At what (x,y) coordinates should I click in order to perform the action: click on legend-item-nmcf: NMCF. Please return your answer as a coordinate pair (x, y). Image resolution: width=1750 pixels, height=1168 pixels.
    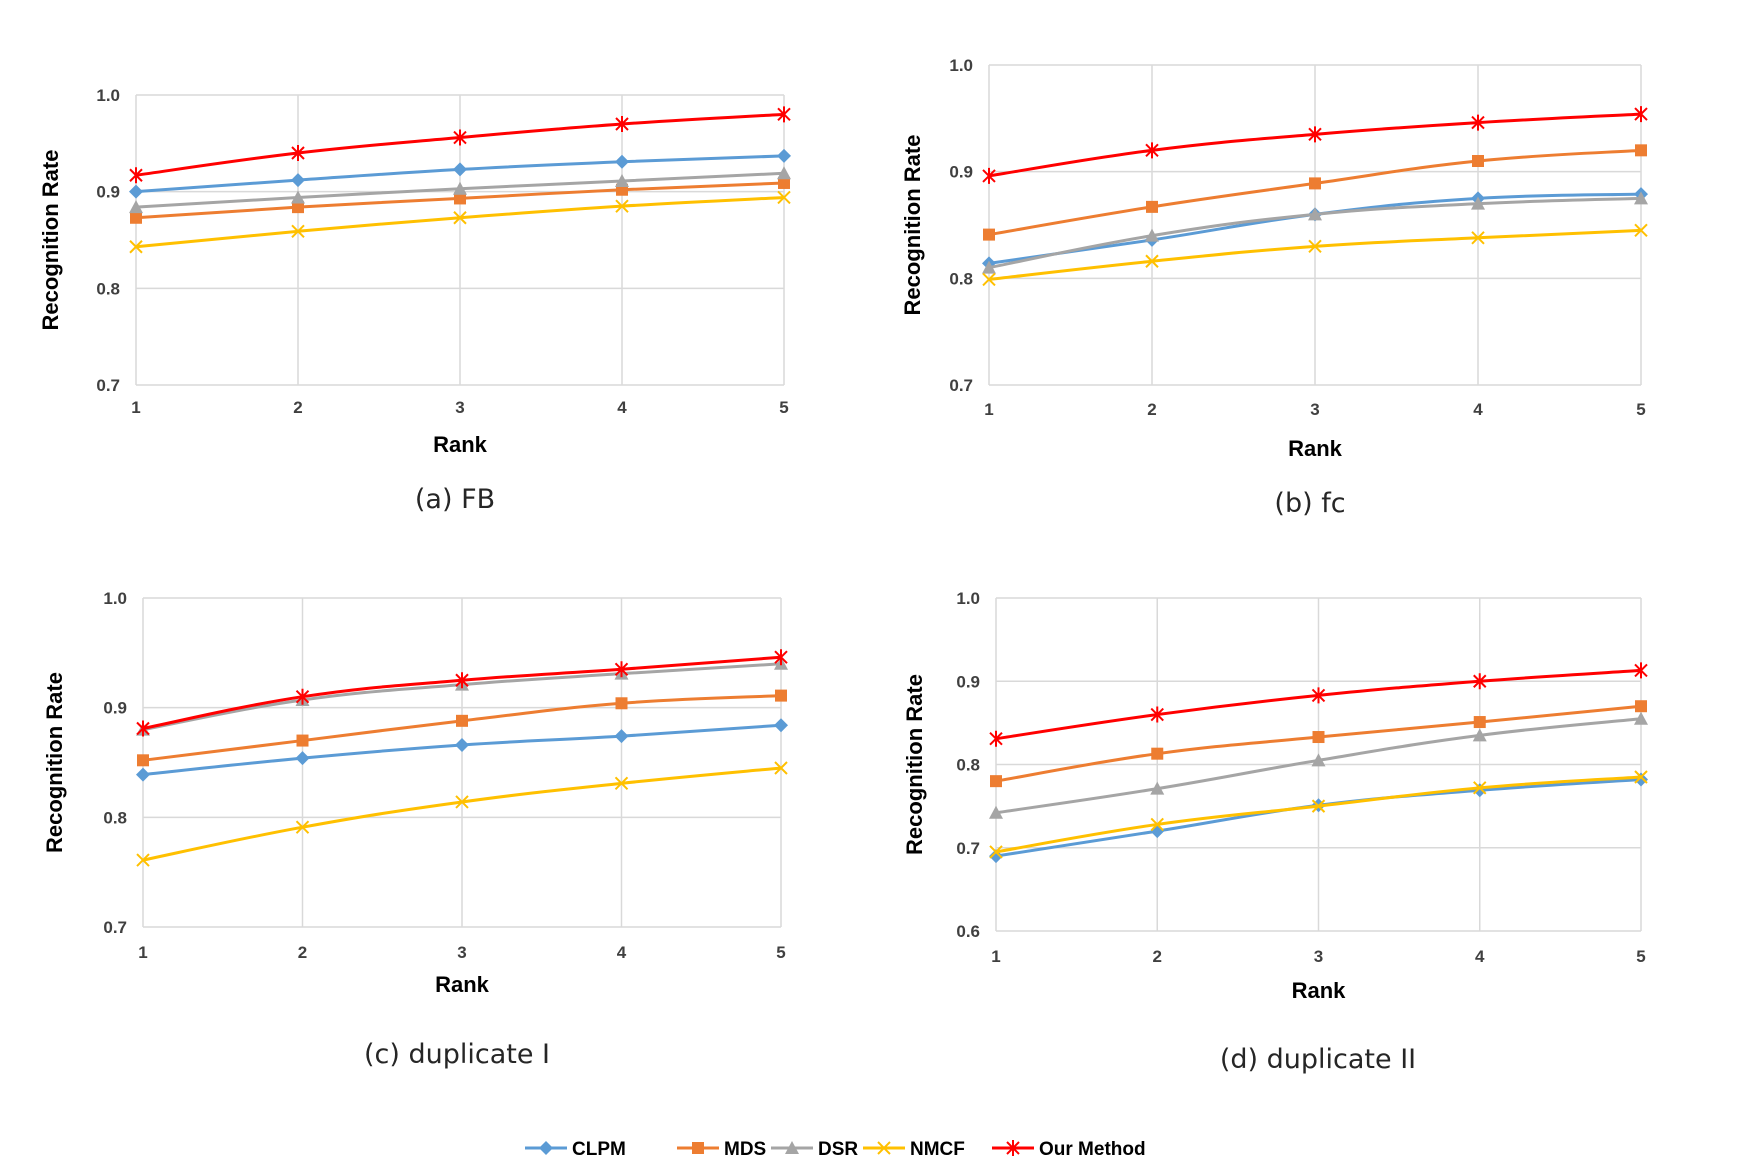
    Looking at the image, I should click on (914, 1149).